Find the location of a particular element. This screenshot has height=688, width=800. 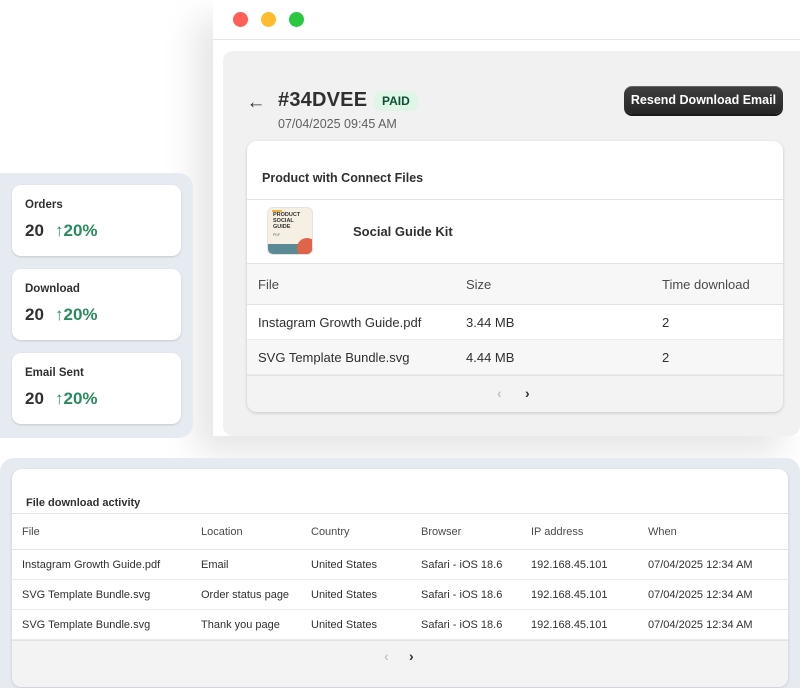

order-status-badge: PAID is located at coordinates (396, 101).